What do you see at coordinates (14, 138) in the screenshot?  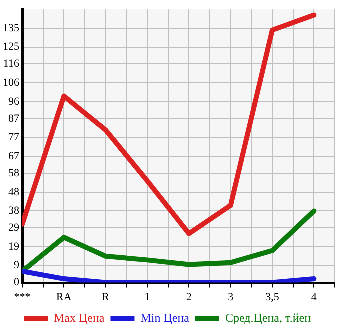 I see `y-tick-label: 77` at bounding box center [14, 138].